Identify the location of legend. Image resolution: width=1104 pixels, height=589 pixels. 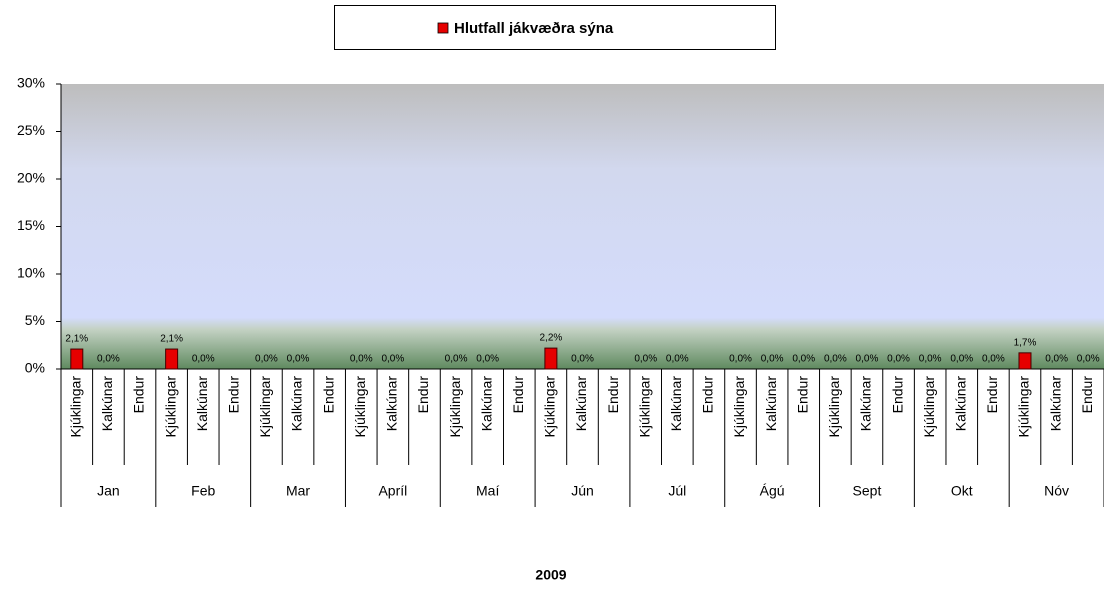
(555, 27).